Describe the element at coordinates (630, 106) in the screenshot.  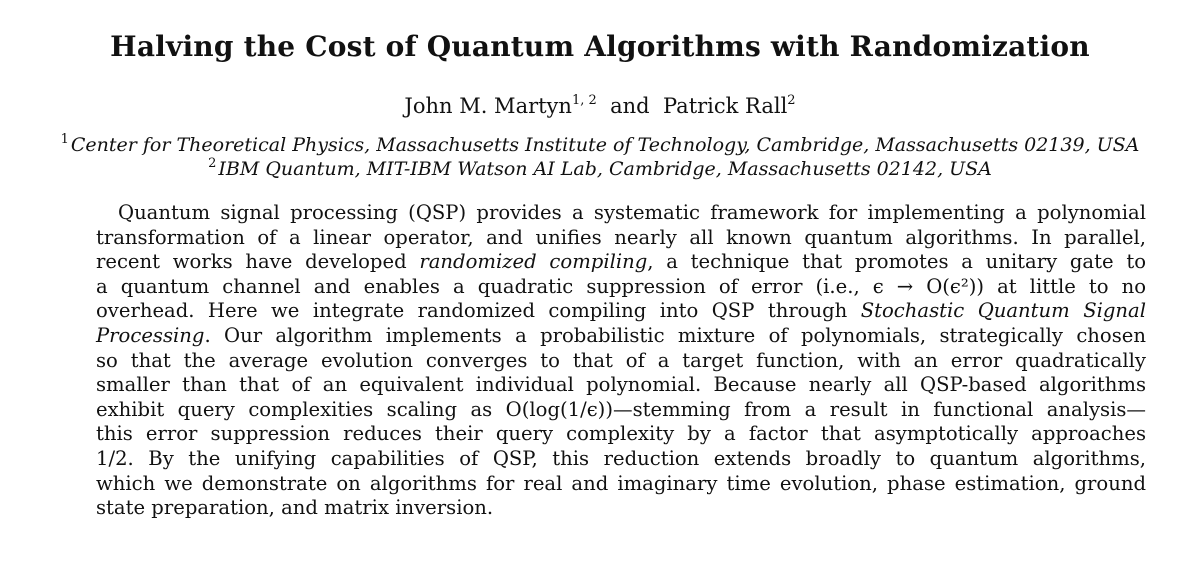
I see `author-conjunction: and` at that location.